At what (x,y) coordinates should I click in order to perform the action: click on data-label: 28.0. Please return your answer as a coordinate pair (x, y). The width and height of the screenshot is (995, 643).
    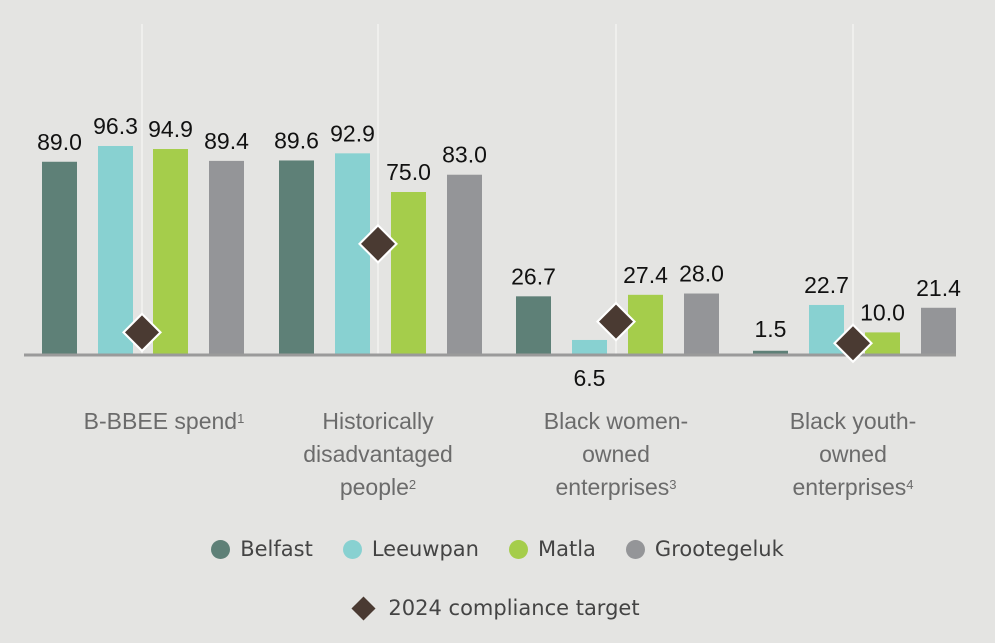
    Looking at the image, I should click on (701, 274).